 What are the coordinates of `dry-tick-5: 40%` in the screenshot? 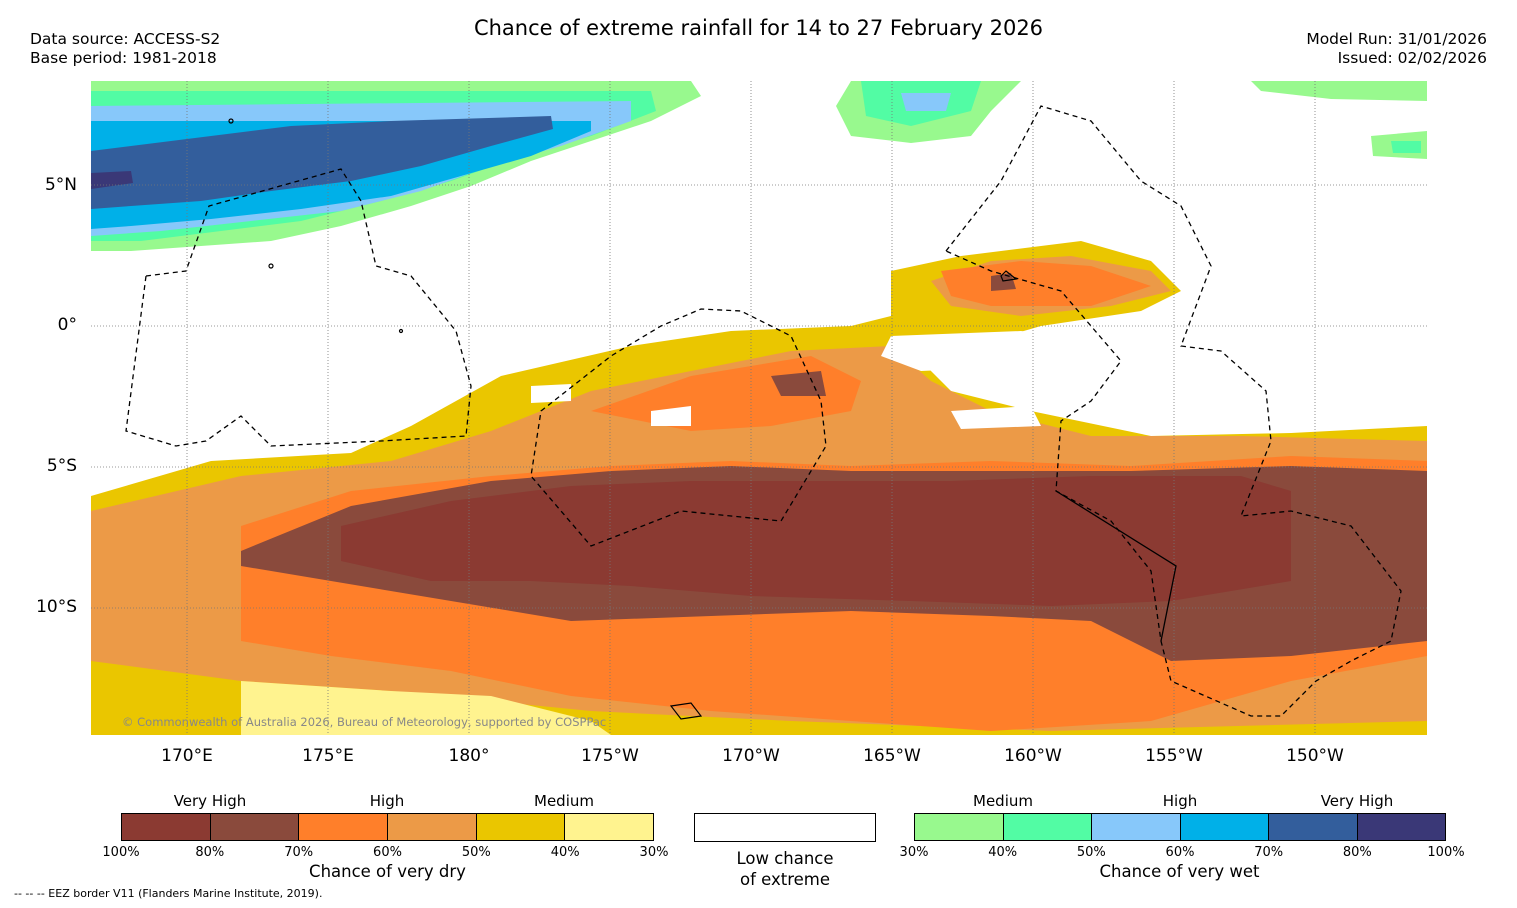 It's located at (565, 852).